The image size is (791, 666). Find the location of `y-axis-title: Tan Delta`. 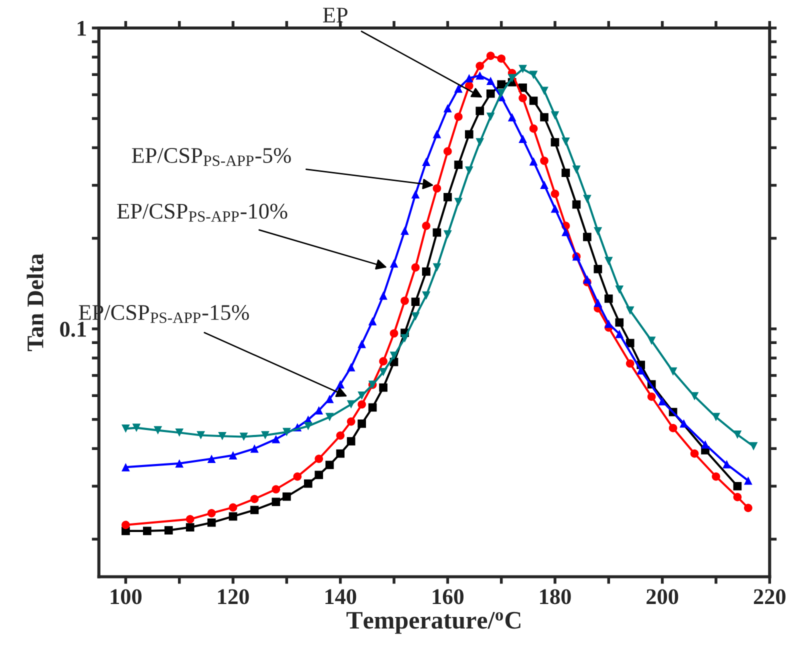

y-axis-title: Tan Delta is located at coordinates (35, 303).